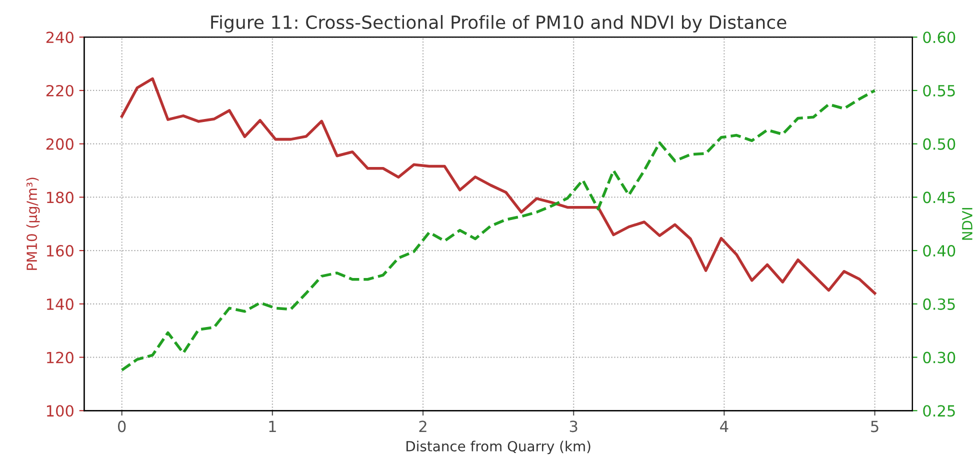 This screenshot has height=464, width=979. Describe the element at coordinates (122, 426) in the screenshot. I see `x-tick-label: 0` at that location.